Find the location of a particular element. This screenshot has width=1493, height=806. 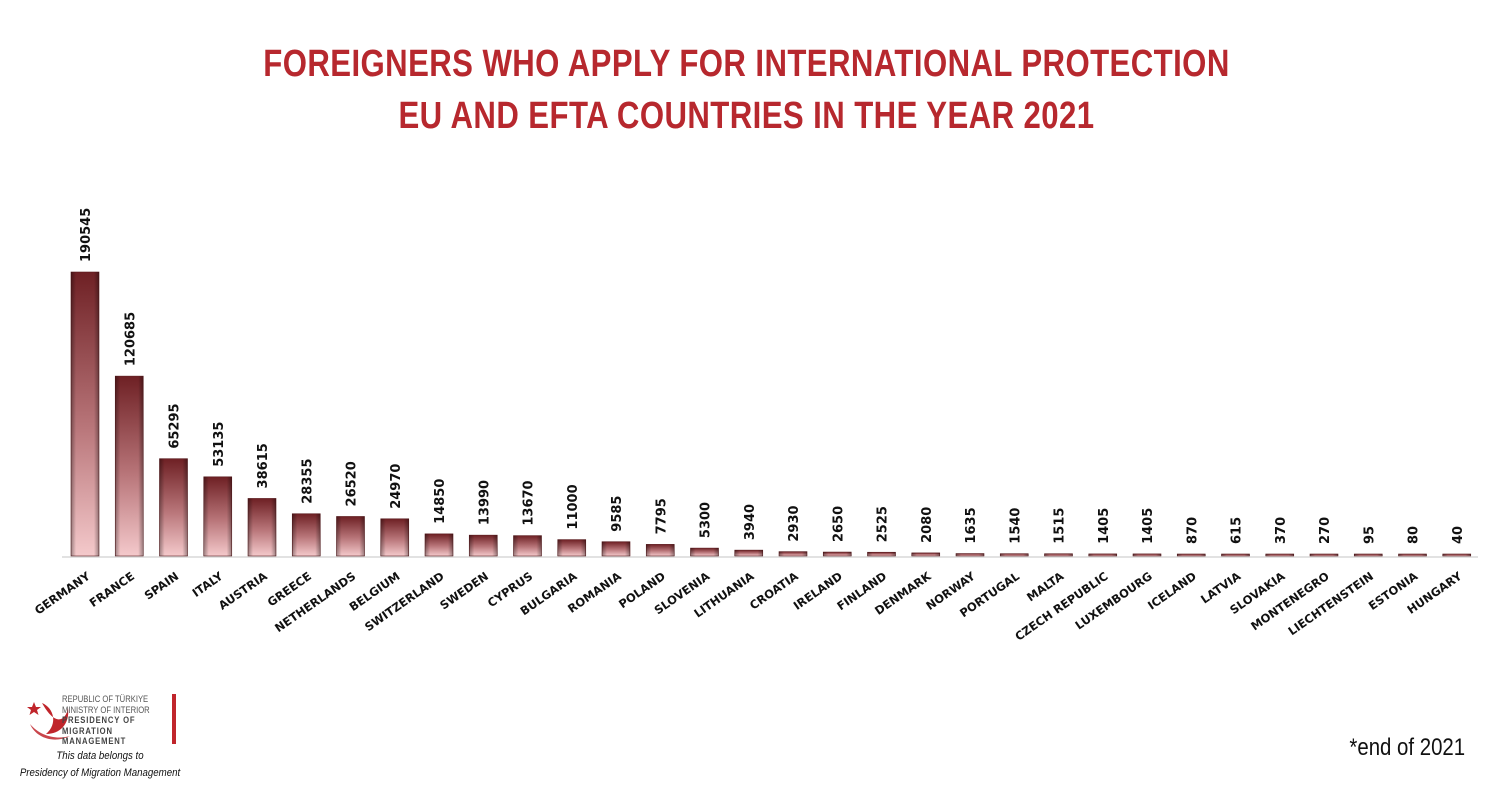

crescent-icon is located at coordinates (55, 718).